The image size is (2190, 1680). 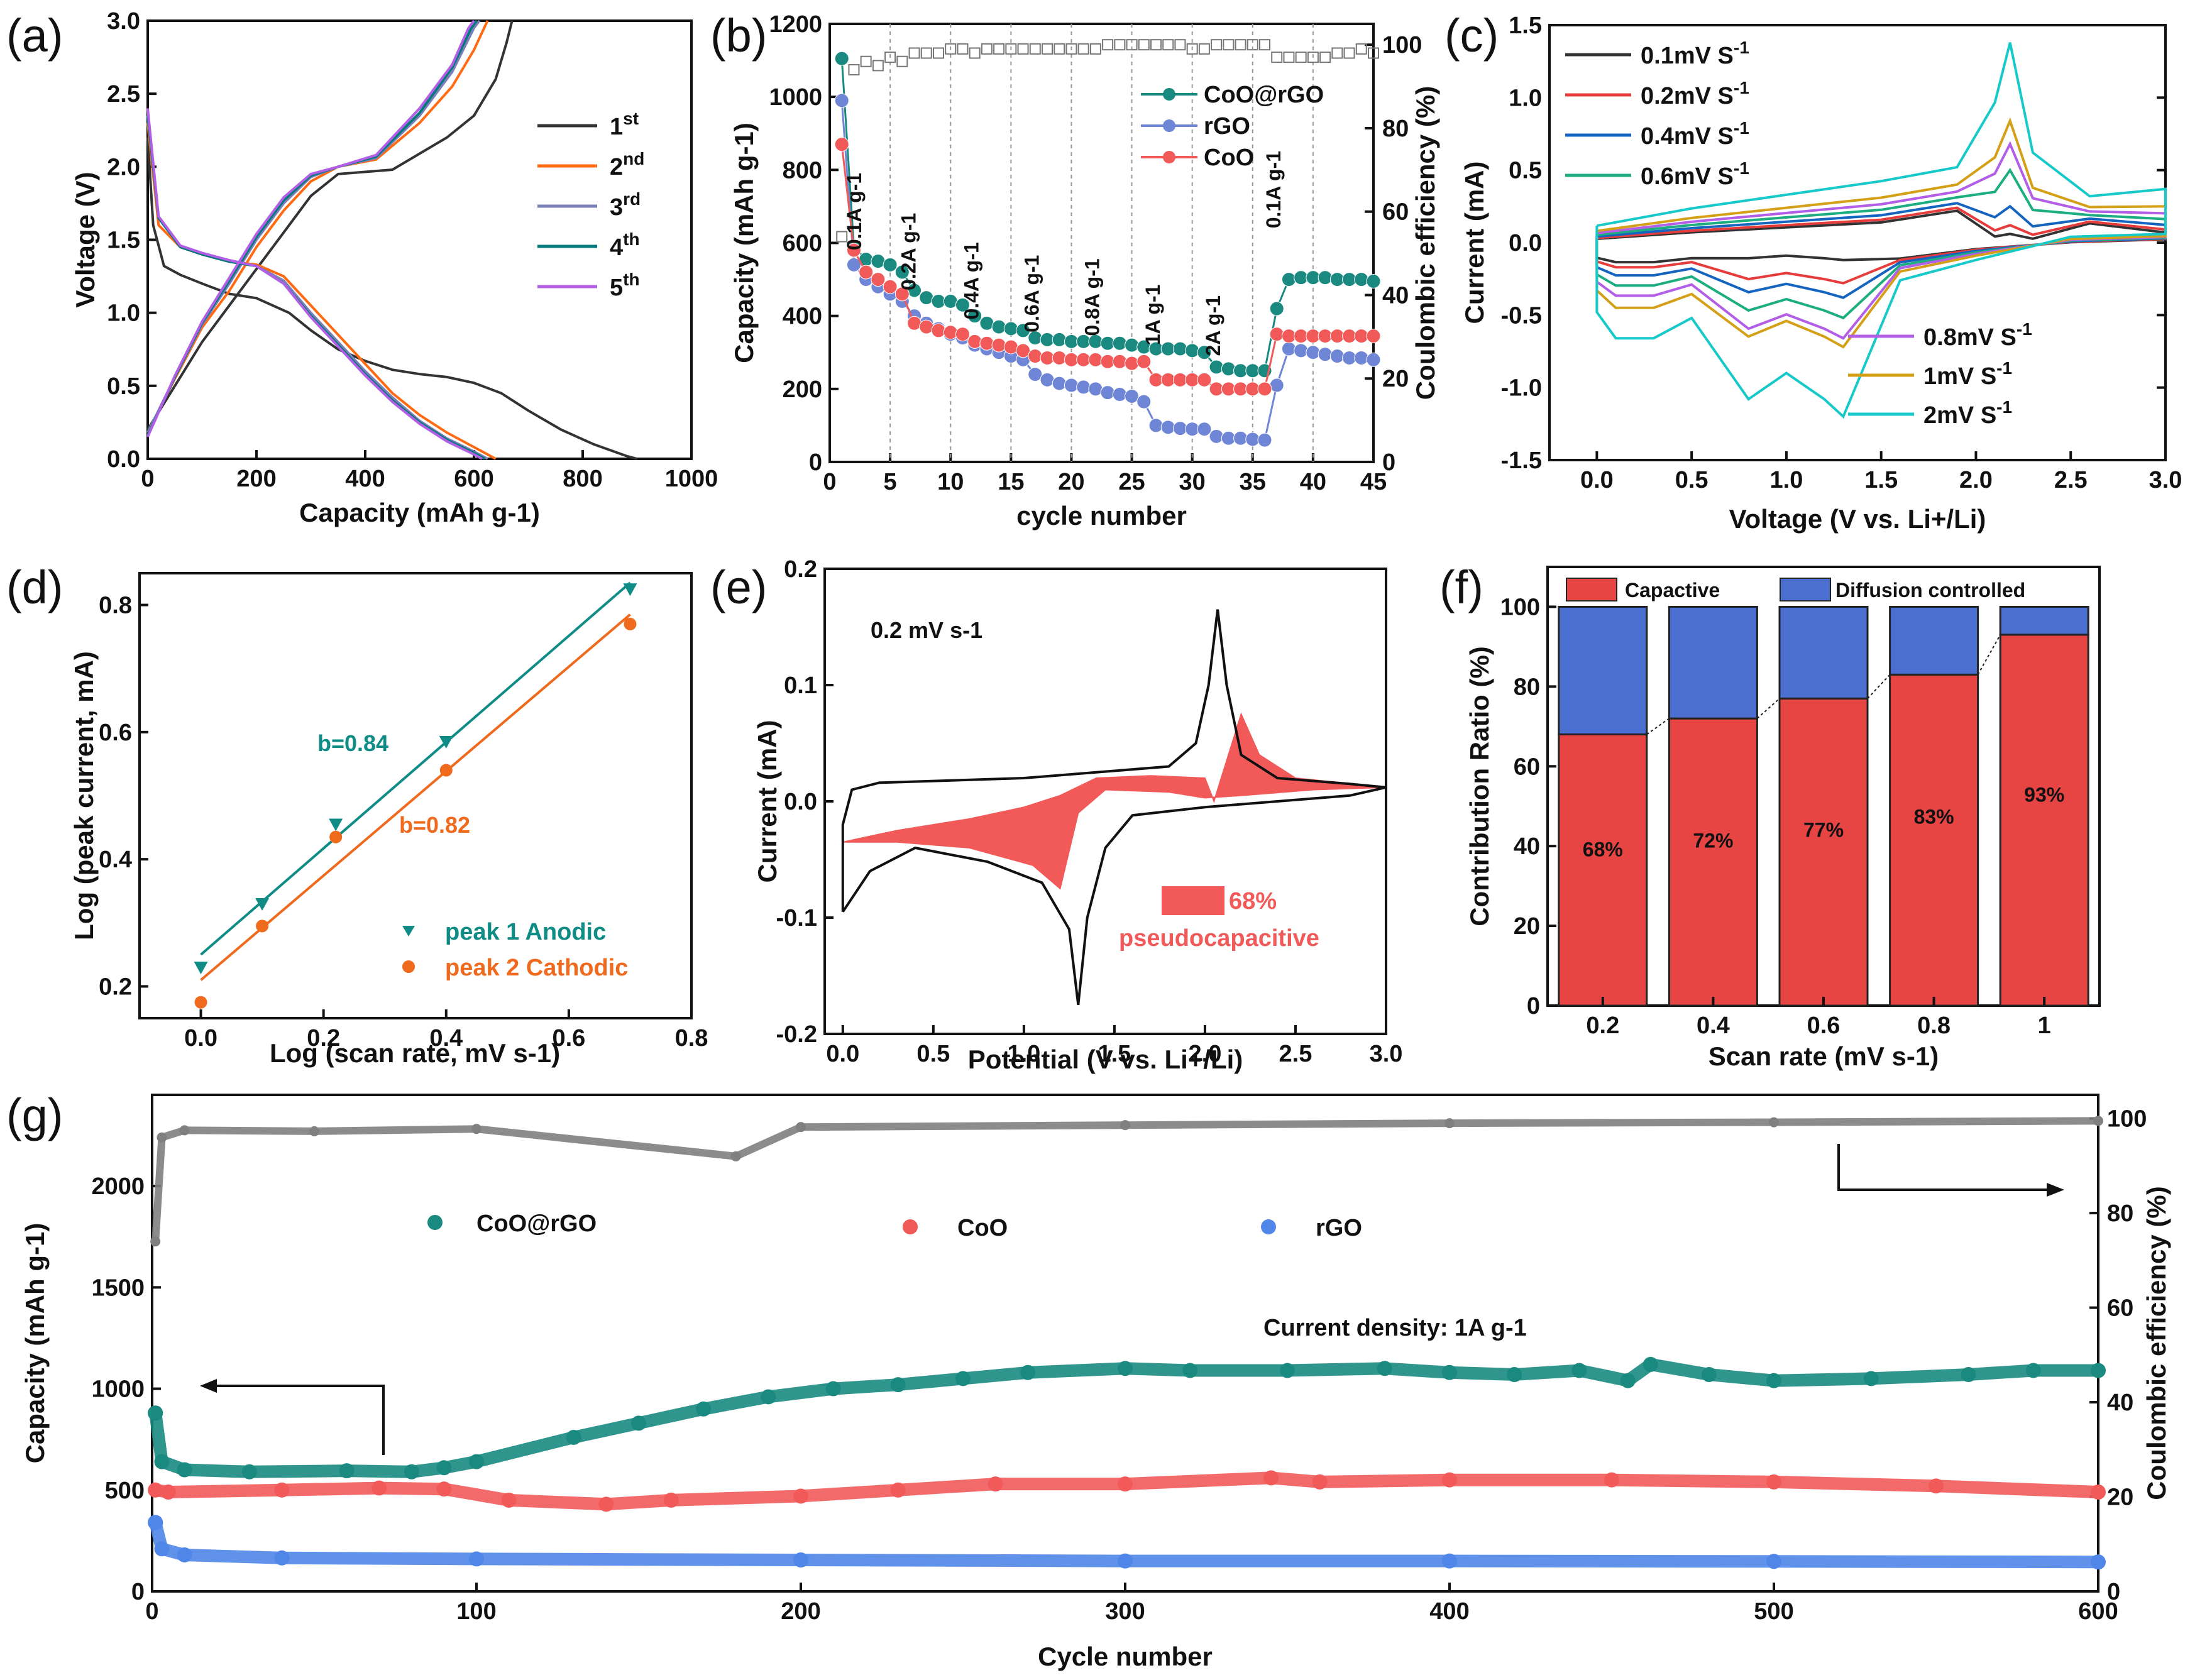 I want to click on legend-label: 4th, so click(x=625, y=245).